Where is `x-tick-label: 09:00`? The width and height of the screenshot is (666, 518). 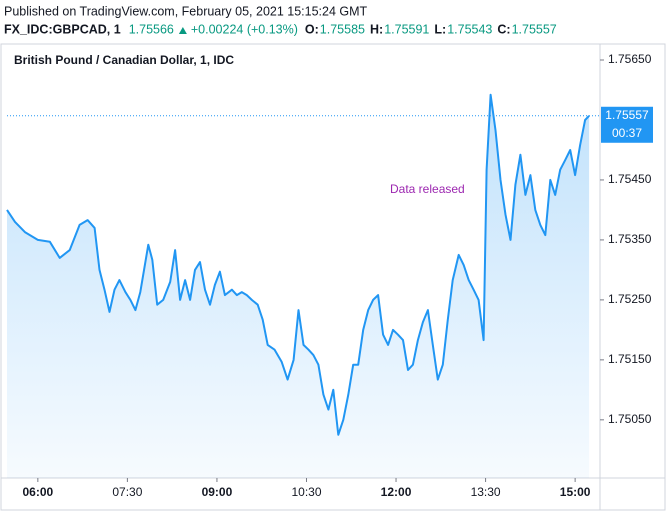
x-tick-label: 09:00 is located at coordinates (217, 492).